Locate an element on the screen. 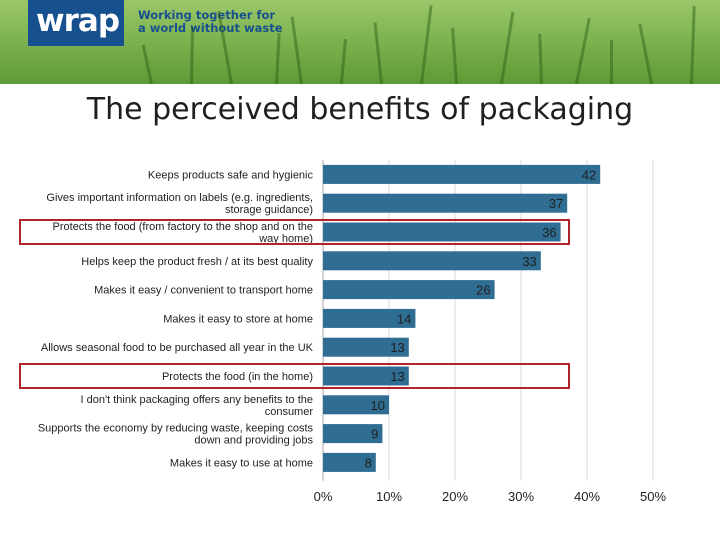  category-label: consumer is located at coordinates (289, 412).